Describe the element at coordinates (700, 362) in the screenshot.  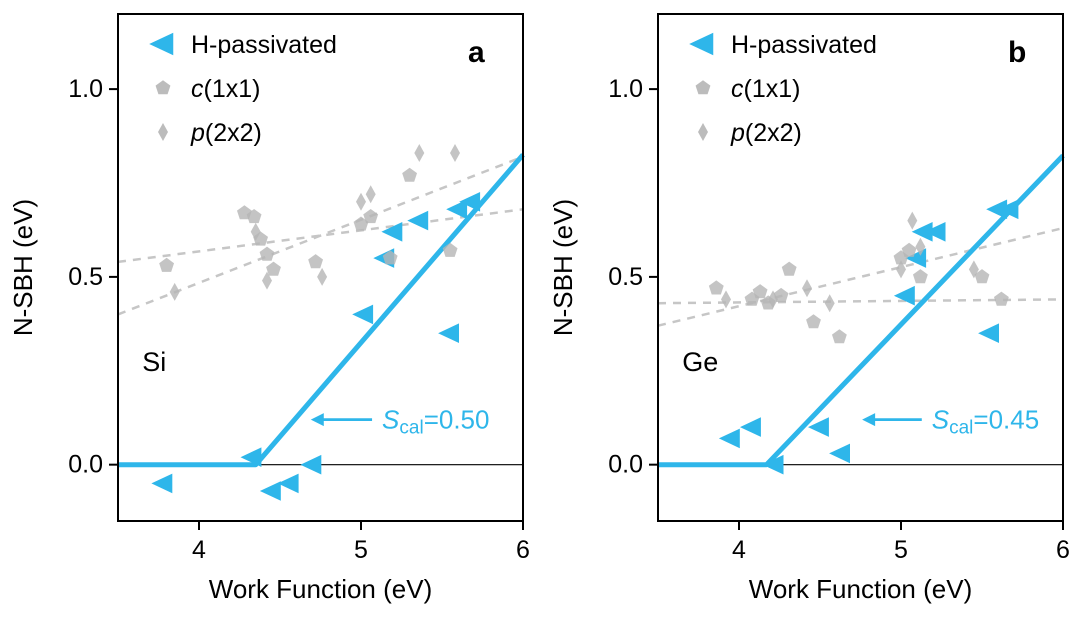
I see `material-label: Ge` at that location.